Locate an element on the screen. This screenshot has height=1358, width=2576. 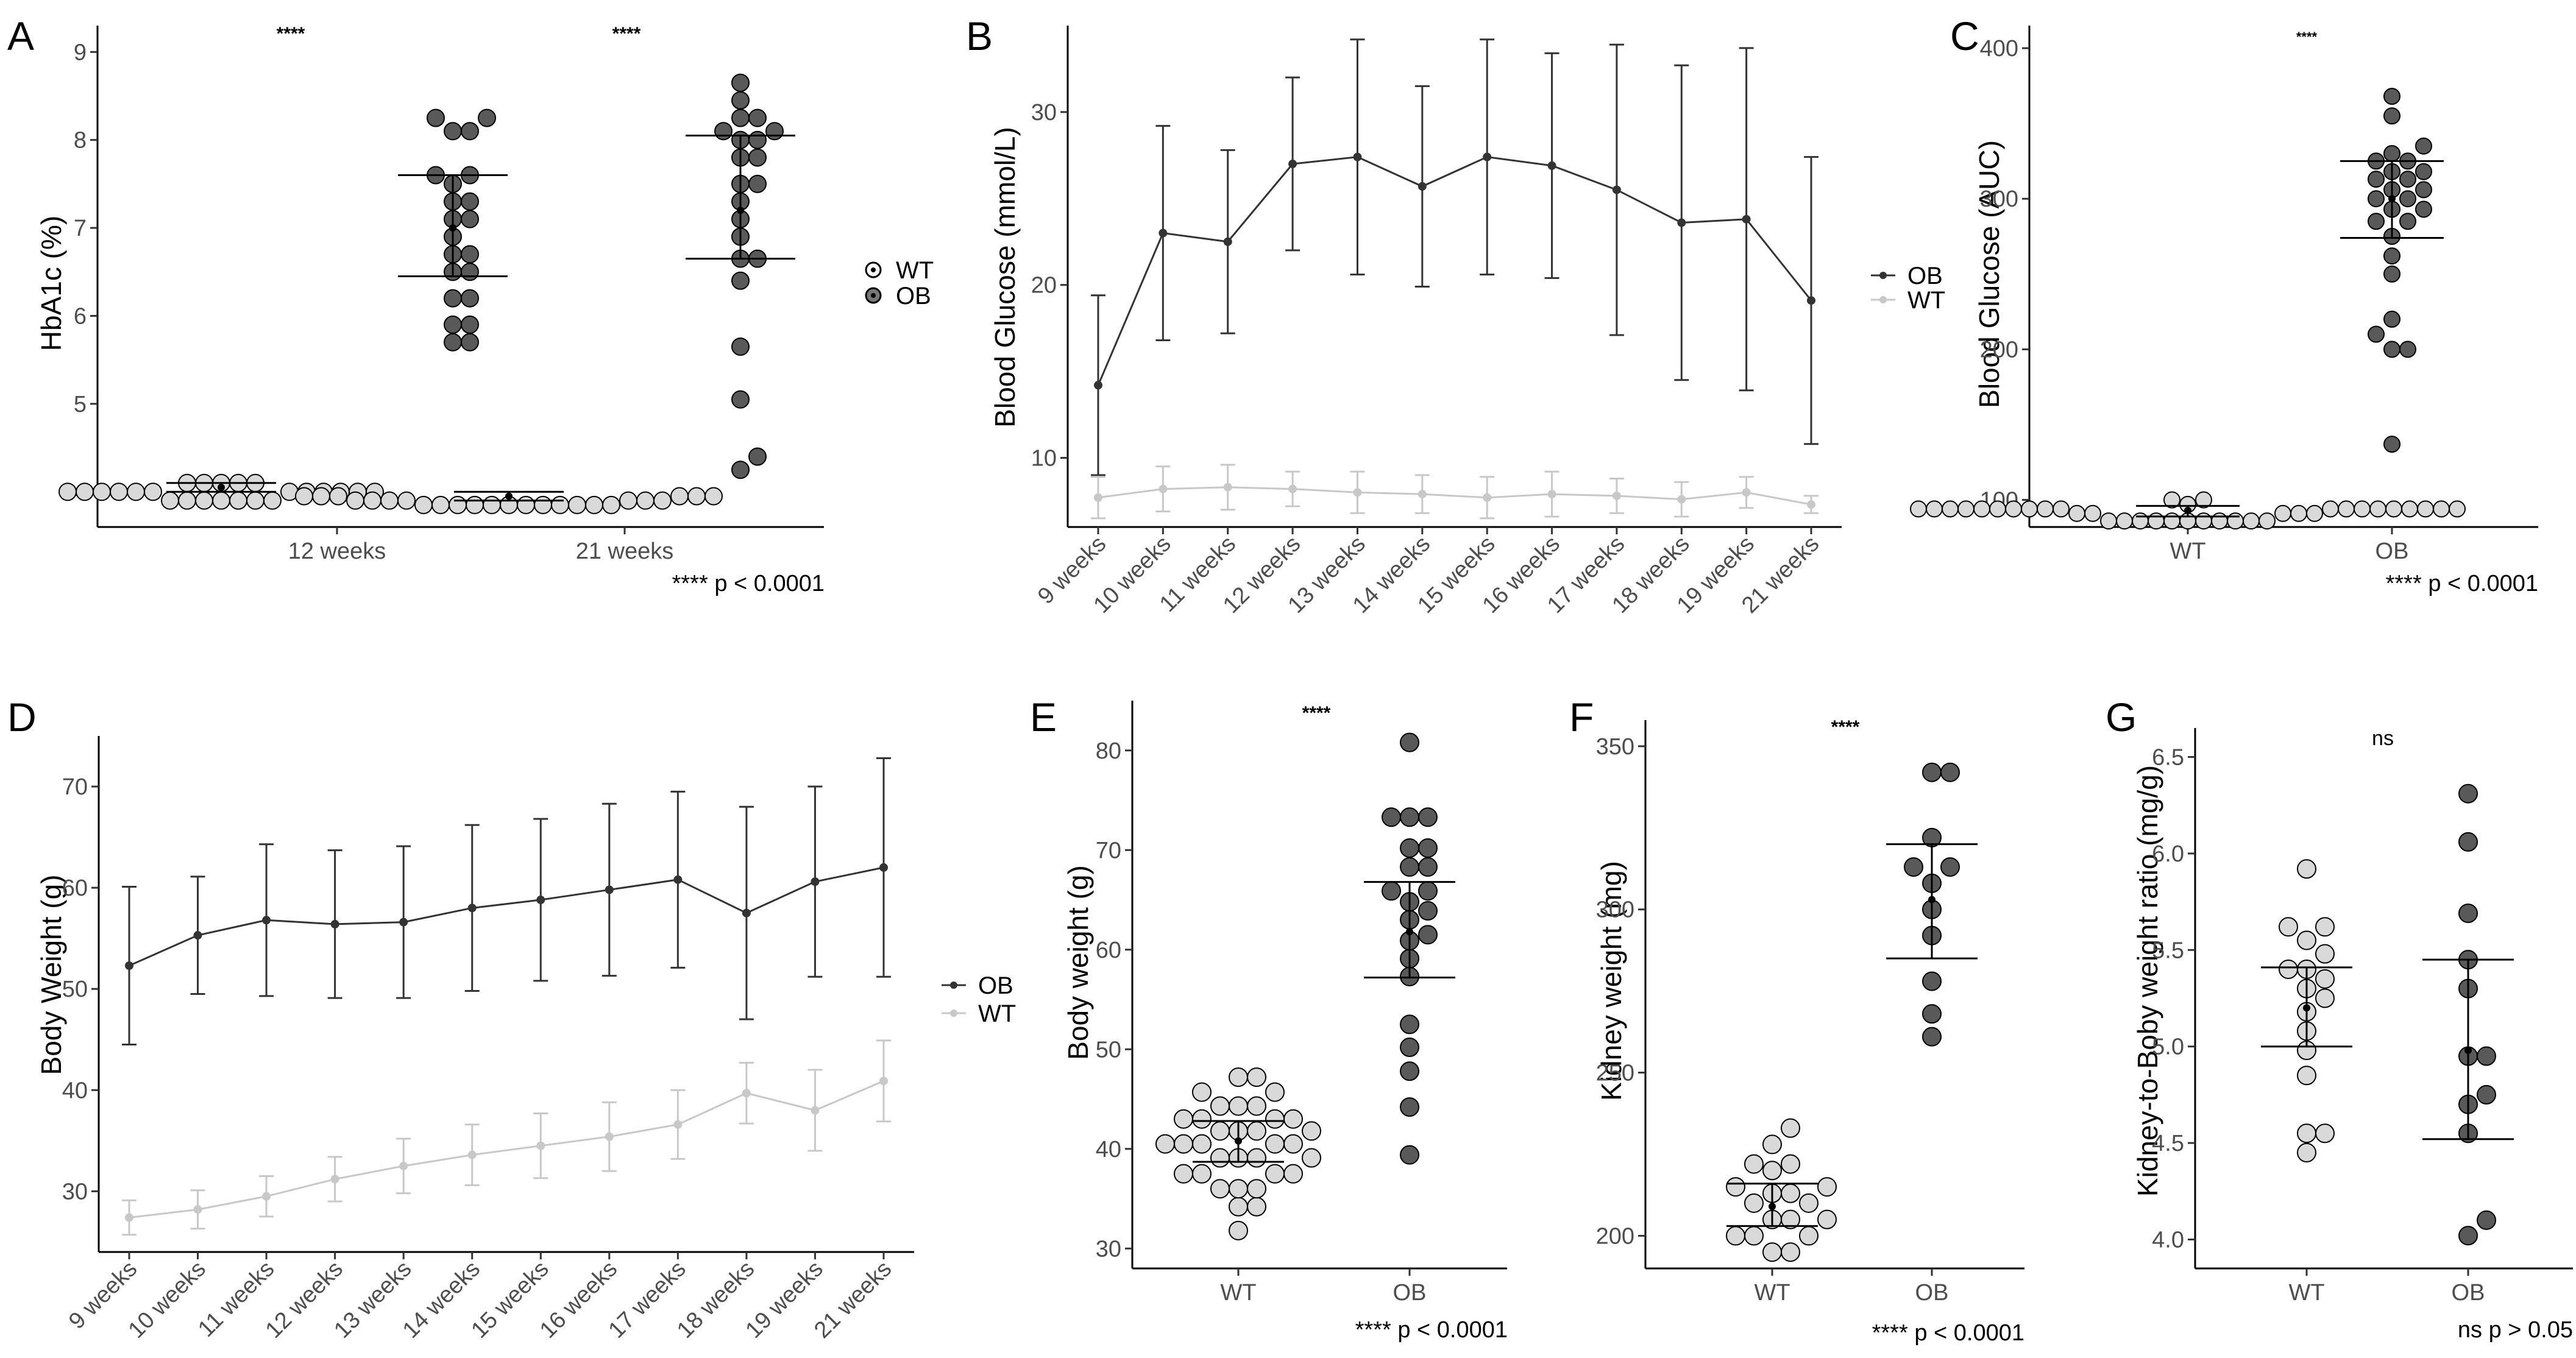
panel-g-ytick-label: 6.5 is located at coordinates (2168, 758).